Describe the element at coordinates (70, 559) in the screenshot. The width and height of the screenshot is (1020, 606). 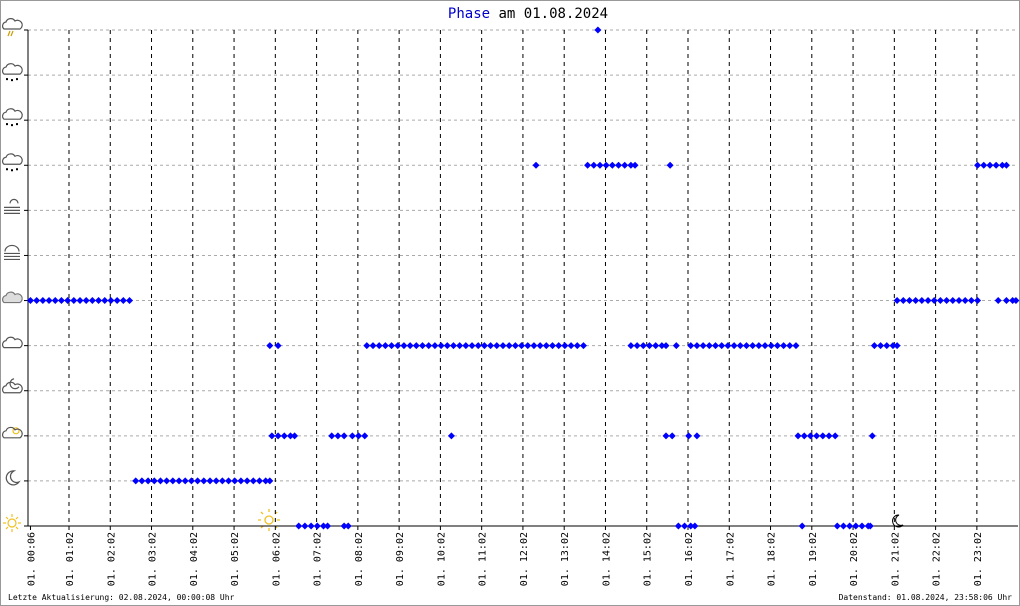
I see `x-tick-label: 01. 01:02` at that location.